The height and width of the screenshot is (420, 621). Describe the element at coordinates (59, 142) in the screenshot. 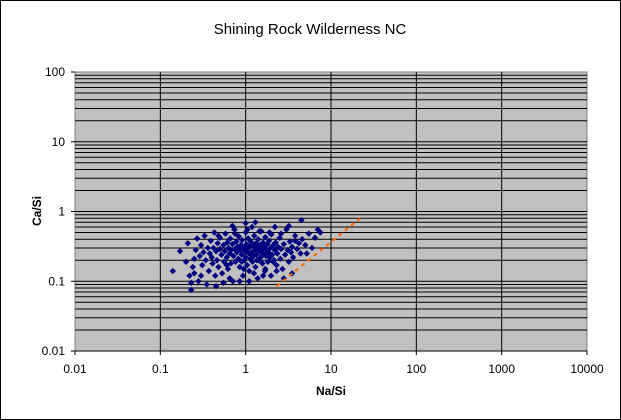

I see `y-tick-label: 10` at that location.